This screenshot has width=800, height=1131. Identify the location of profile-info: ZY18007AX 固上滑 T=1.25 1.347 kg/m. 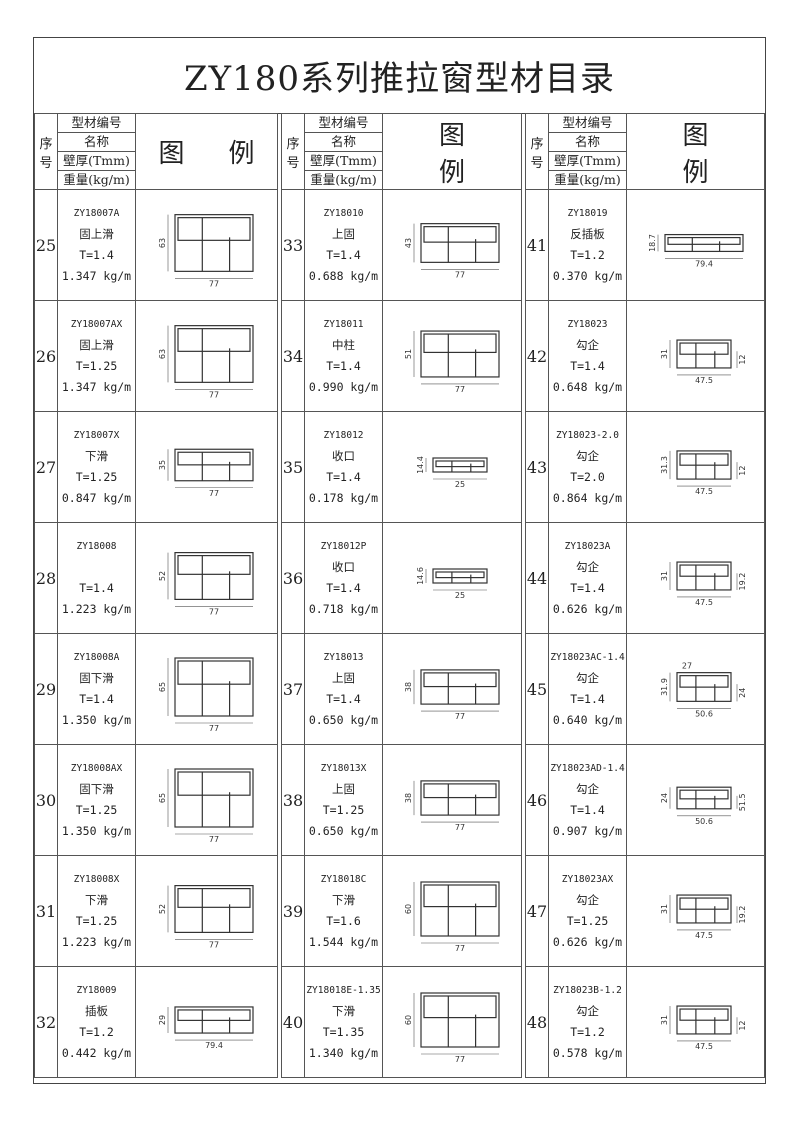
(96, 356).